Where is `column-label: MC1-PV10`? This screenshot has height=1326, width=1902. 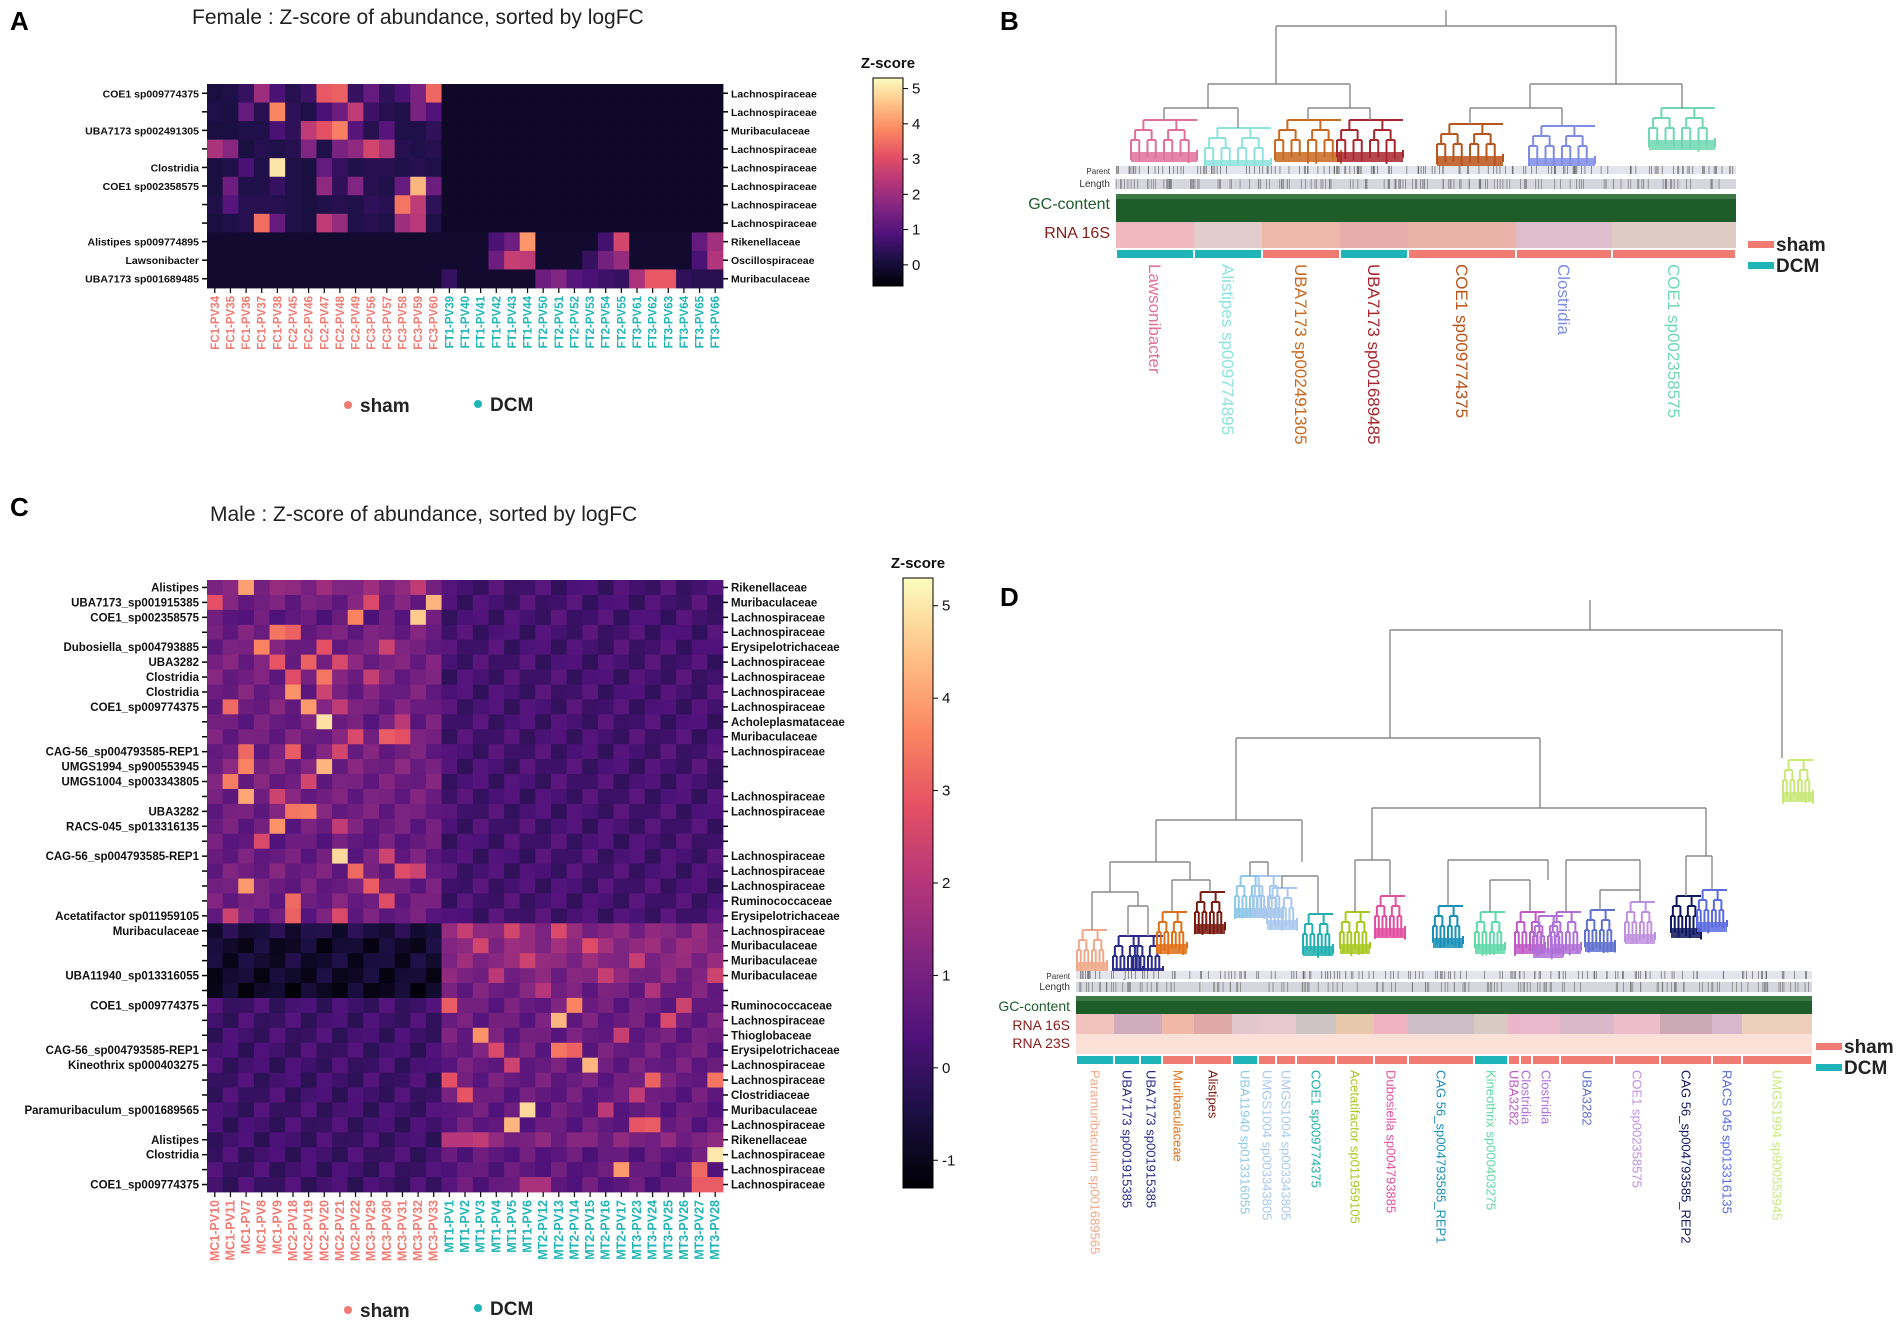
column-label: MC1-PV10 is located at coordinates (215, 1230).